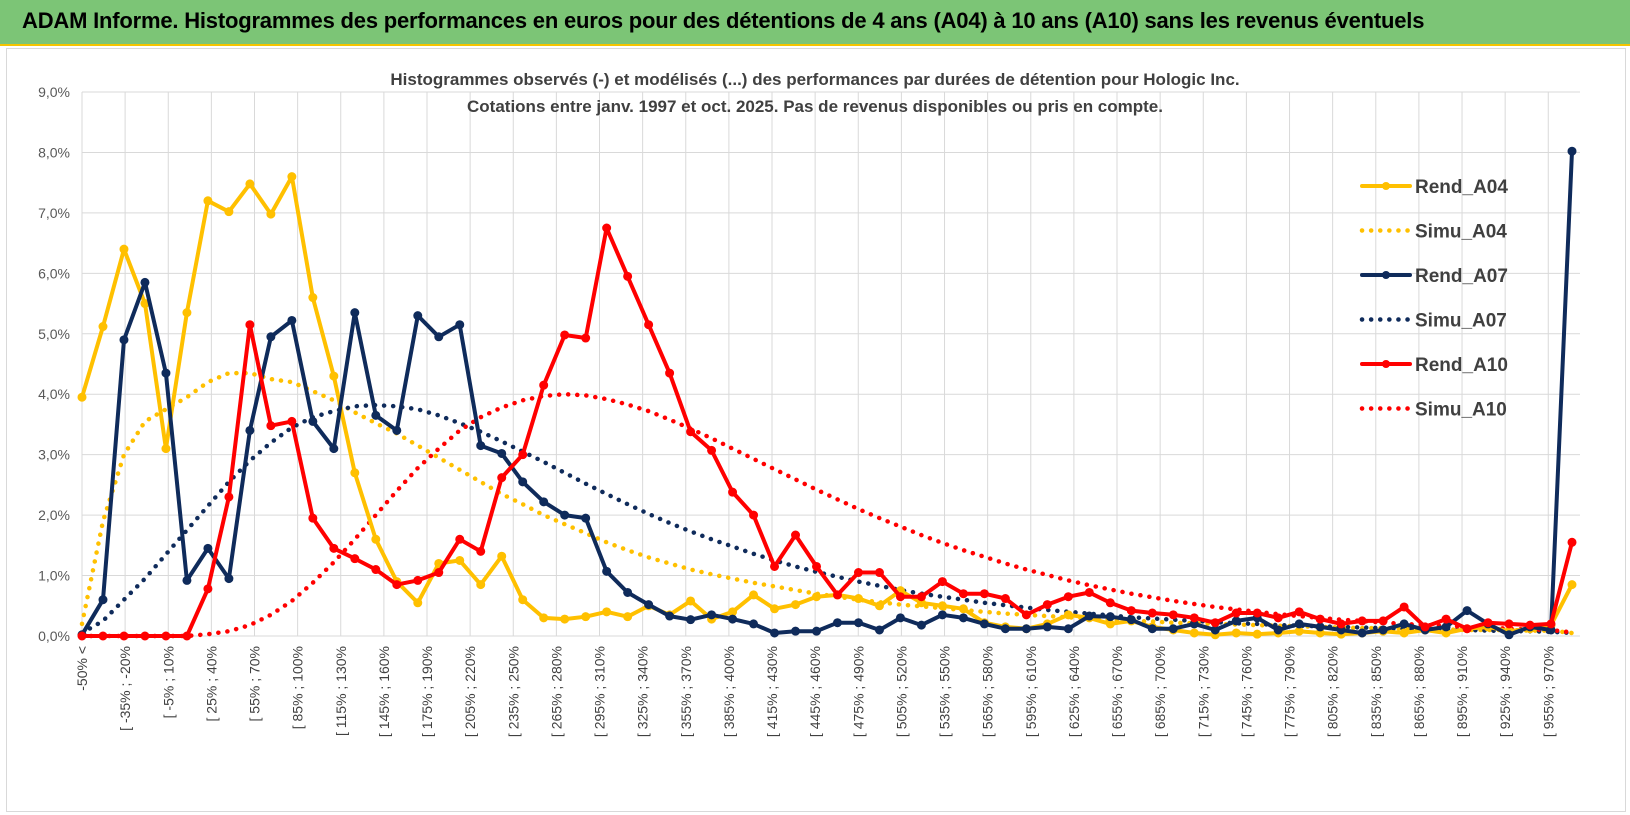  What do you see at coordinates (988, 691) in the screenshot?
I see `x-tick-label: [ 565% ; 580%` at bounding box center [988, 691].